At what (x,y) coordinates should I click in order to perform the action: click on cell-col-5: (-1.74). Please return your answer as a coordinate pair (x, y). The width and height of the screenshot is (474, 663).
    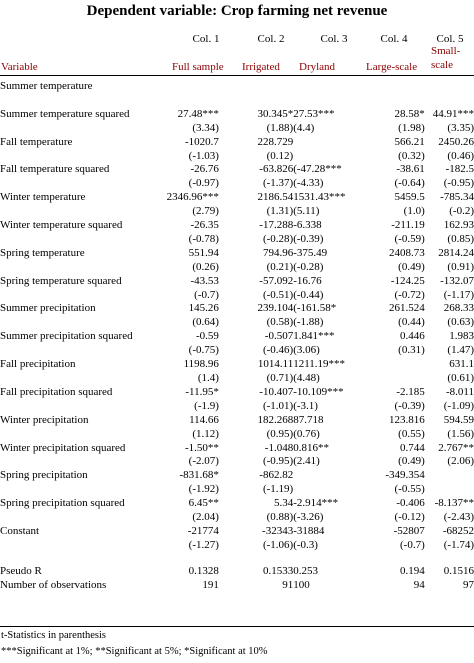
    Looking at the image, I should click on (458, 544).